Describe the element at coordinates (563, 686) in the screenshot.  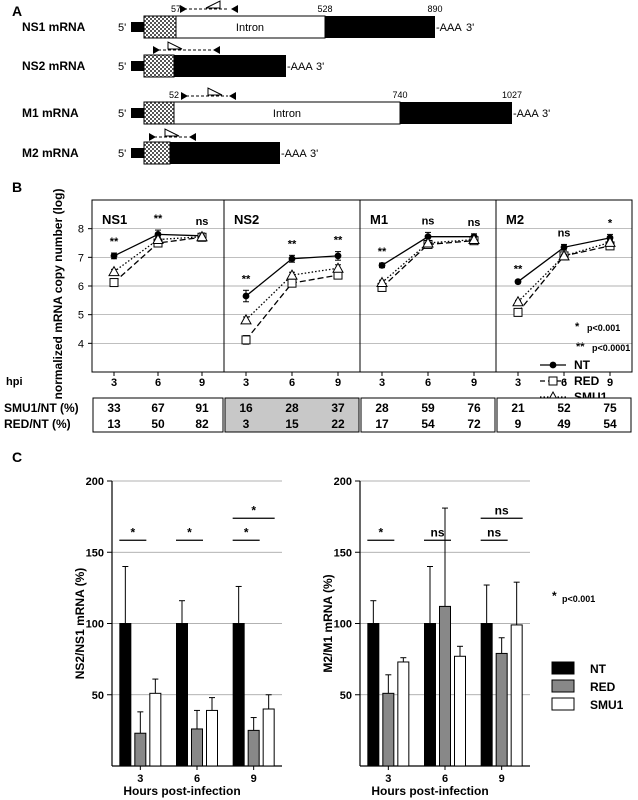
I see `legend-swatch-red` at that location.